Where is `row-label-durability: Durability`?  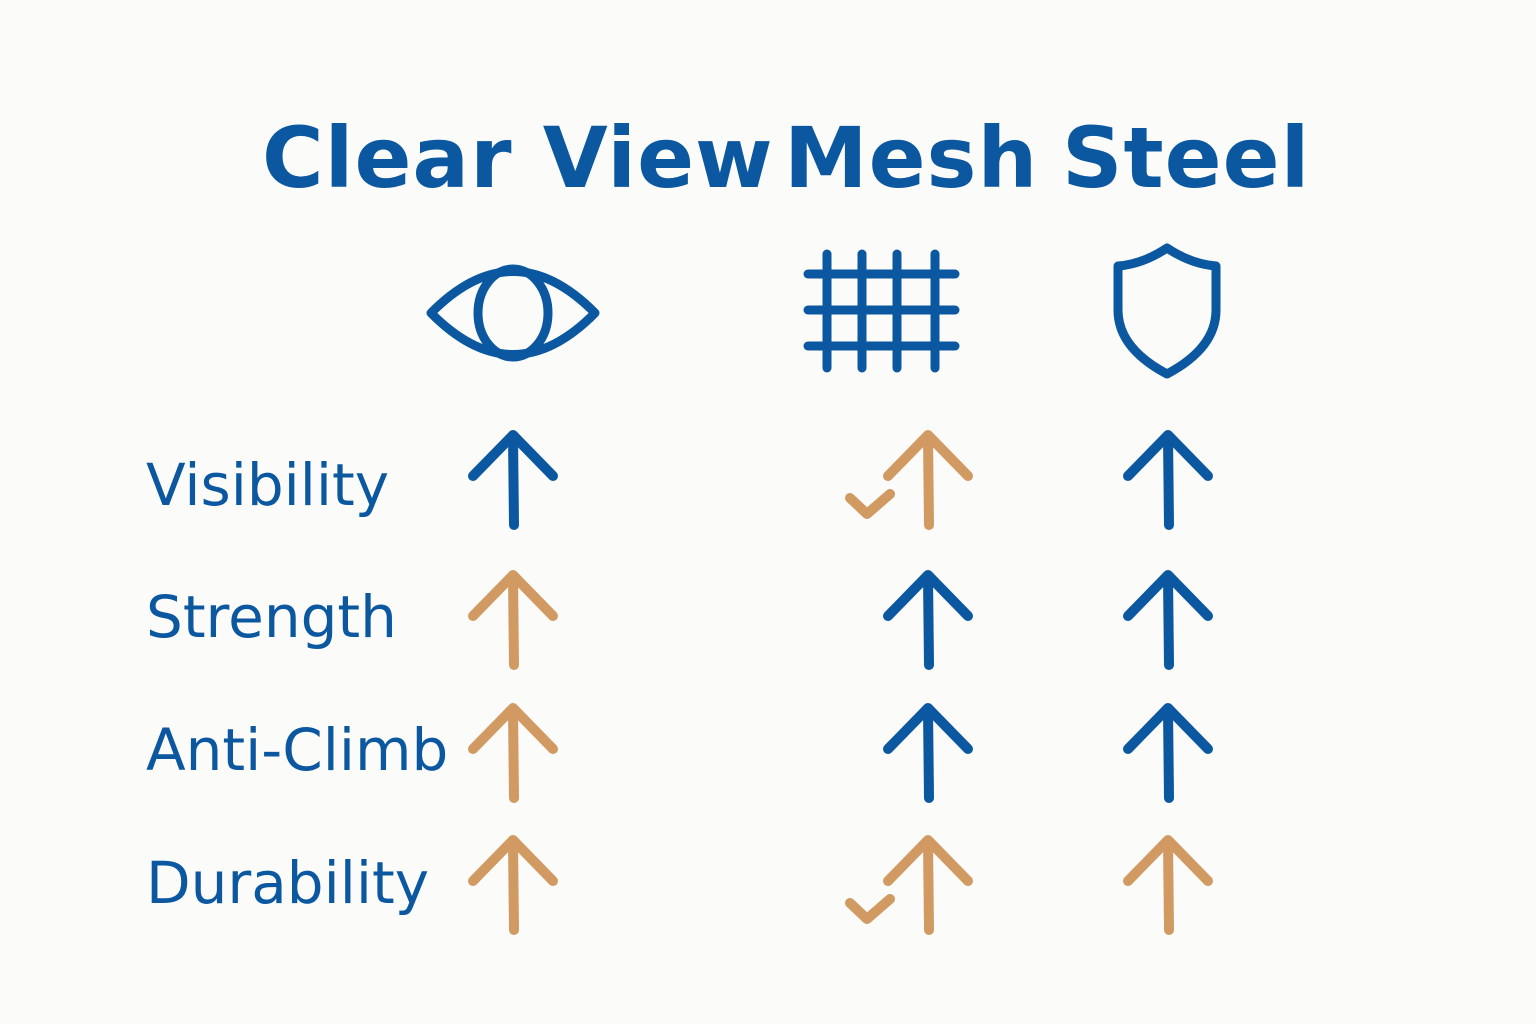 row-label-durability: Durability is located at coordinates (288, 883).